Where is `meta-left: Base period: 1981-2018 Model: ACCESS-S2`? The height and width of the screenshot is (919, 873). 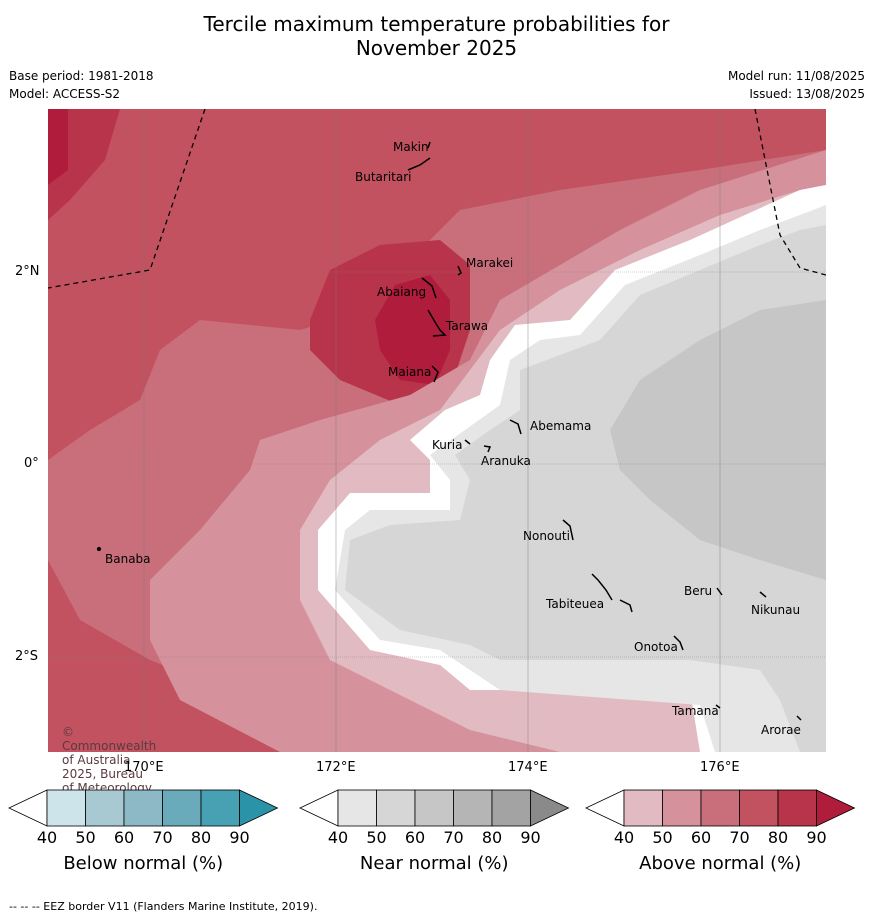 meta-left: Base period: 1981-2018 Model: ACCESS-S2 is located at coordinates (81, 85).